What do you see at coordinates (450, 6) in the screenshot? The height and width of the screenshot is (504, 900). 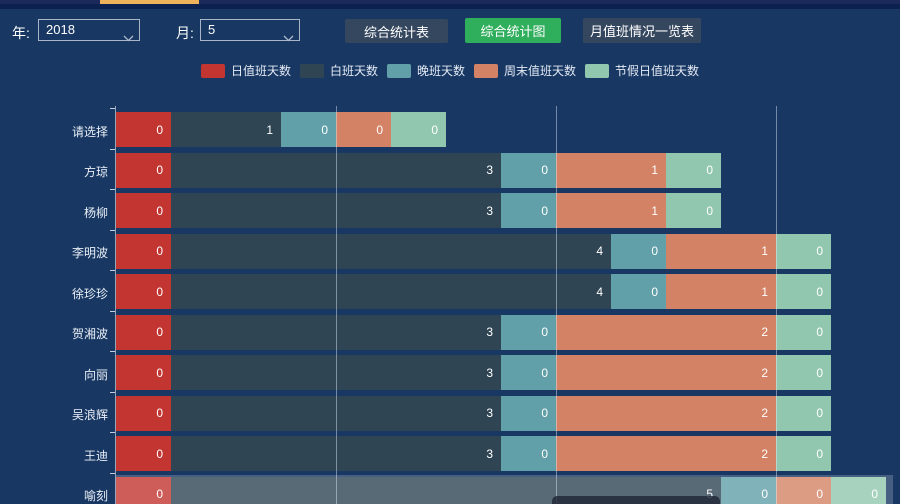 I see `top-strip-lower` at bounding box center [450, 6].